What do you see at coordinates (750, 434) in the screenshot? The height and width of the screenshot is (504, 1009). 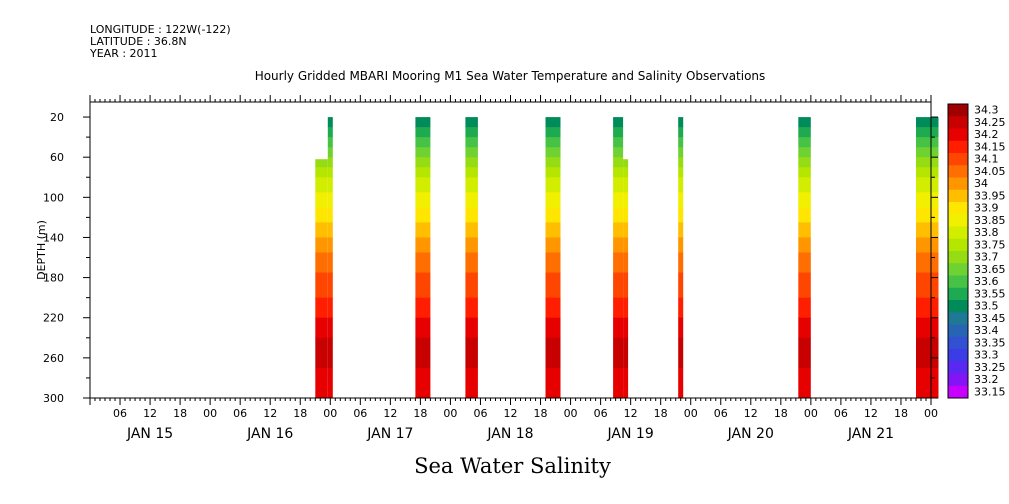 I see `day-label: JAN 20` at bounding box center [750, 434].